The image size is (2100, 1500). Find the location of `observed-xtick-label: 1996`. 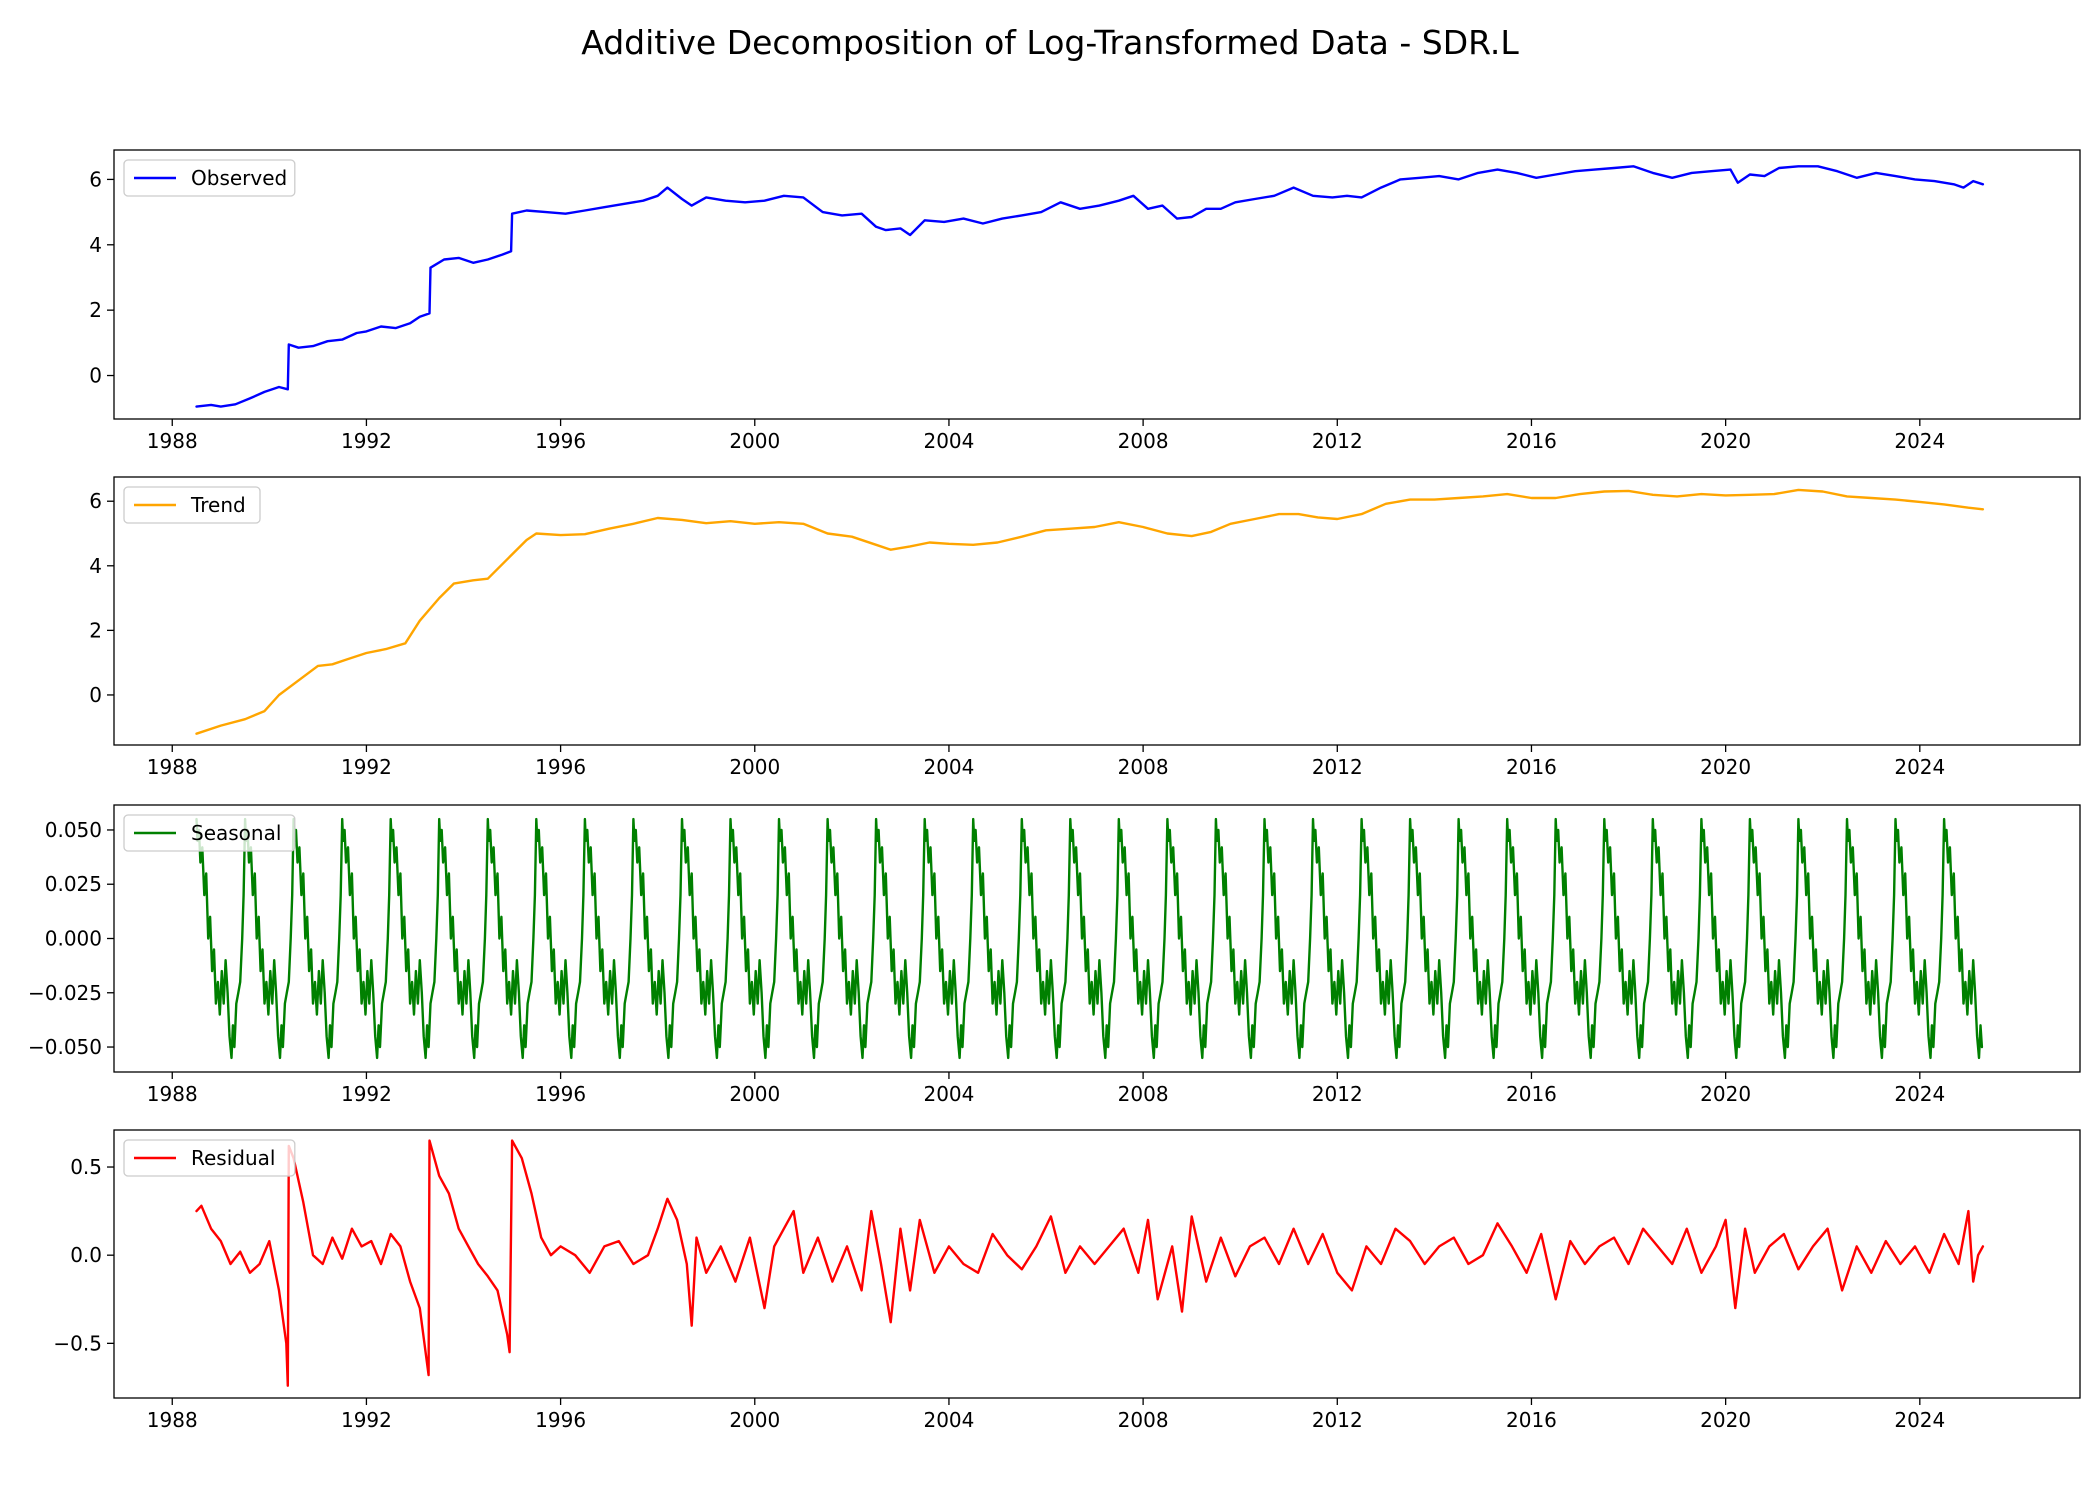

observed-xtick-label: 1996 is located at coordinates (560, 441).